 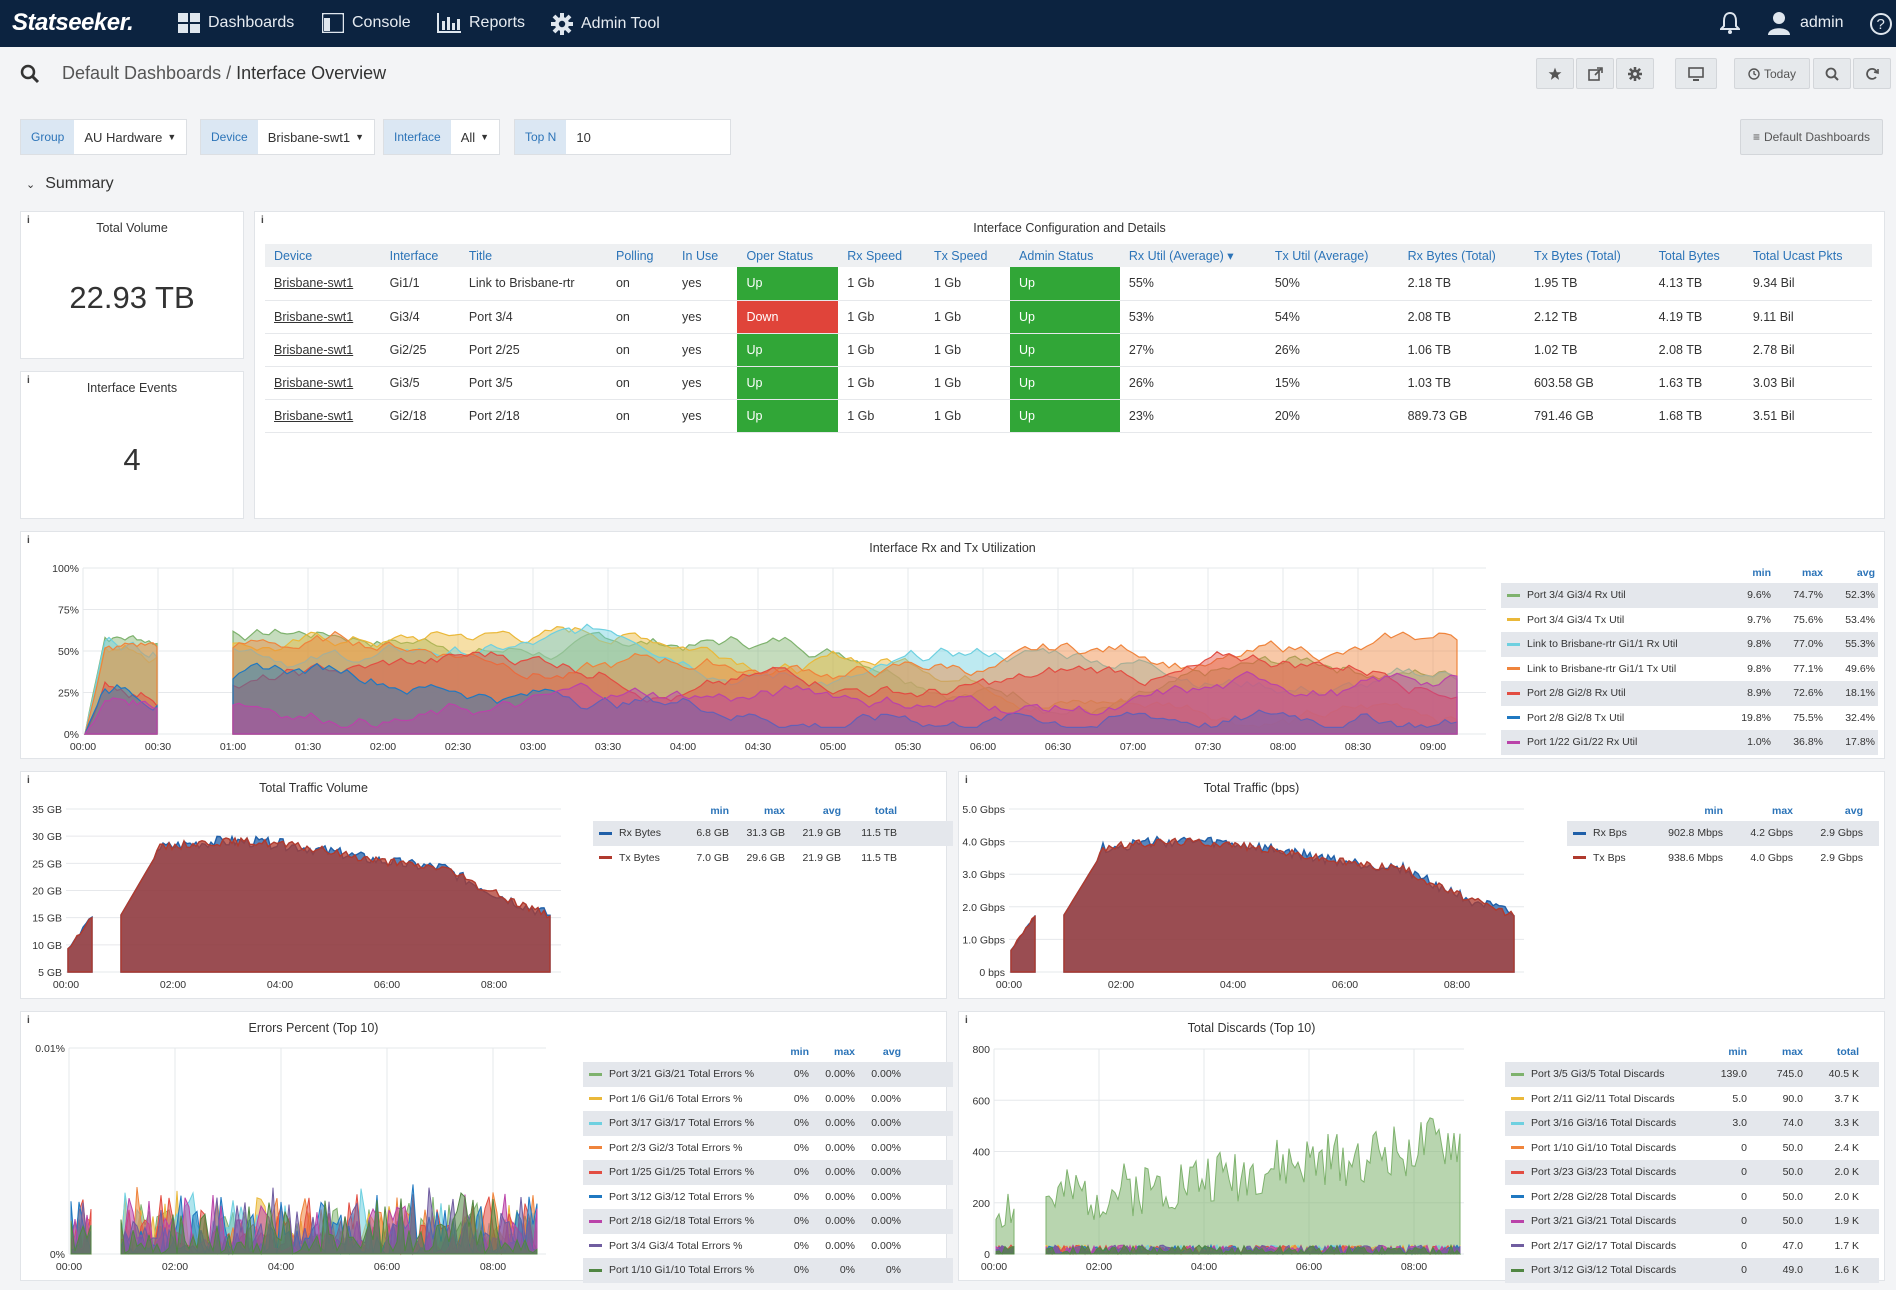 I want to click on discards-chart: 0 200 400 600 800 00:00 02:00 04:00 06:00 08:00, so click(x=1239, y=1147).